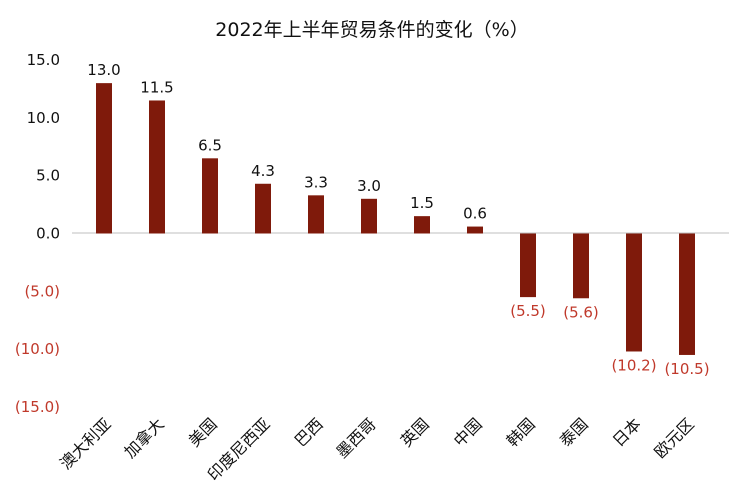  What do you see at coordinates (468, 432) in the screenshot?
I see `category-label: 中国` at bounding box center [468, 432].